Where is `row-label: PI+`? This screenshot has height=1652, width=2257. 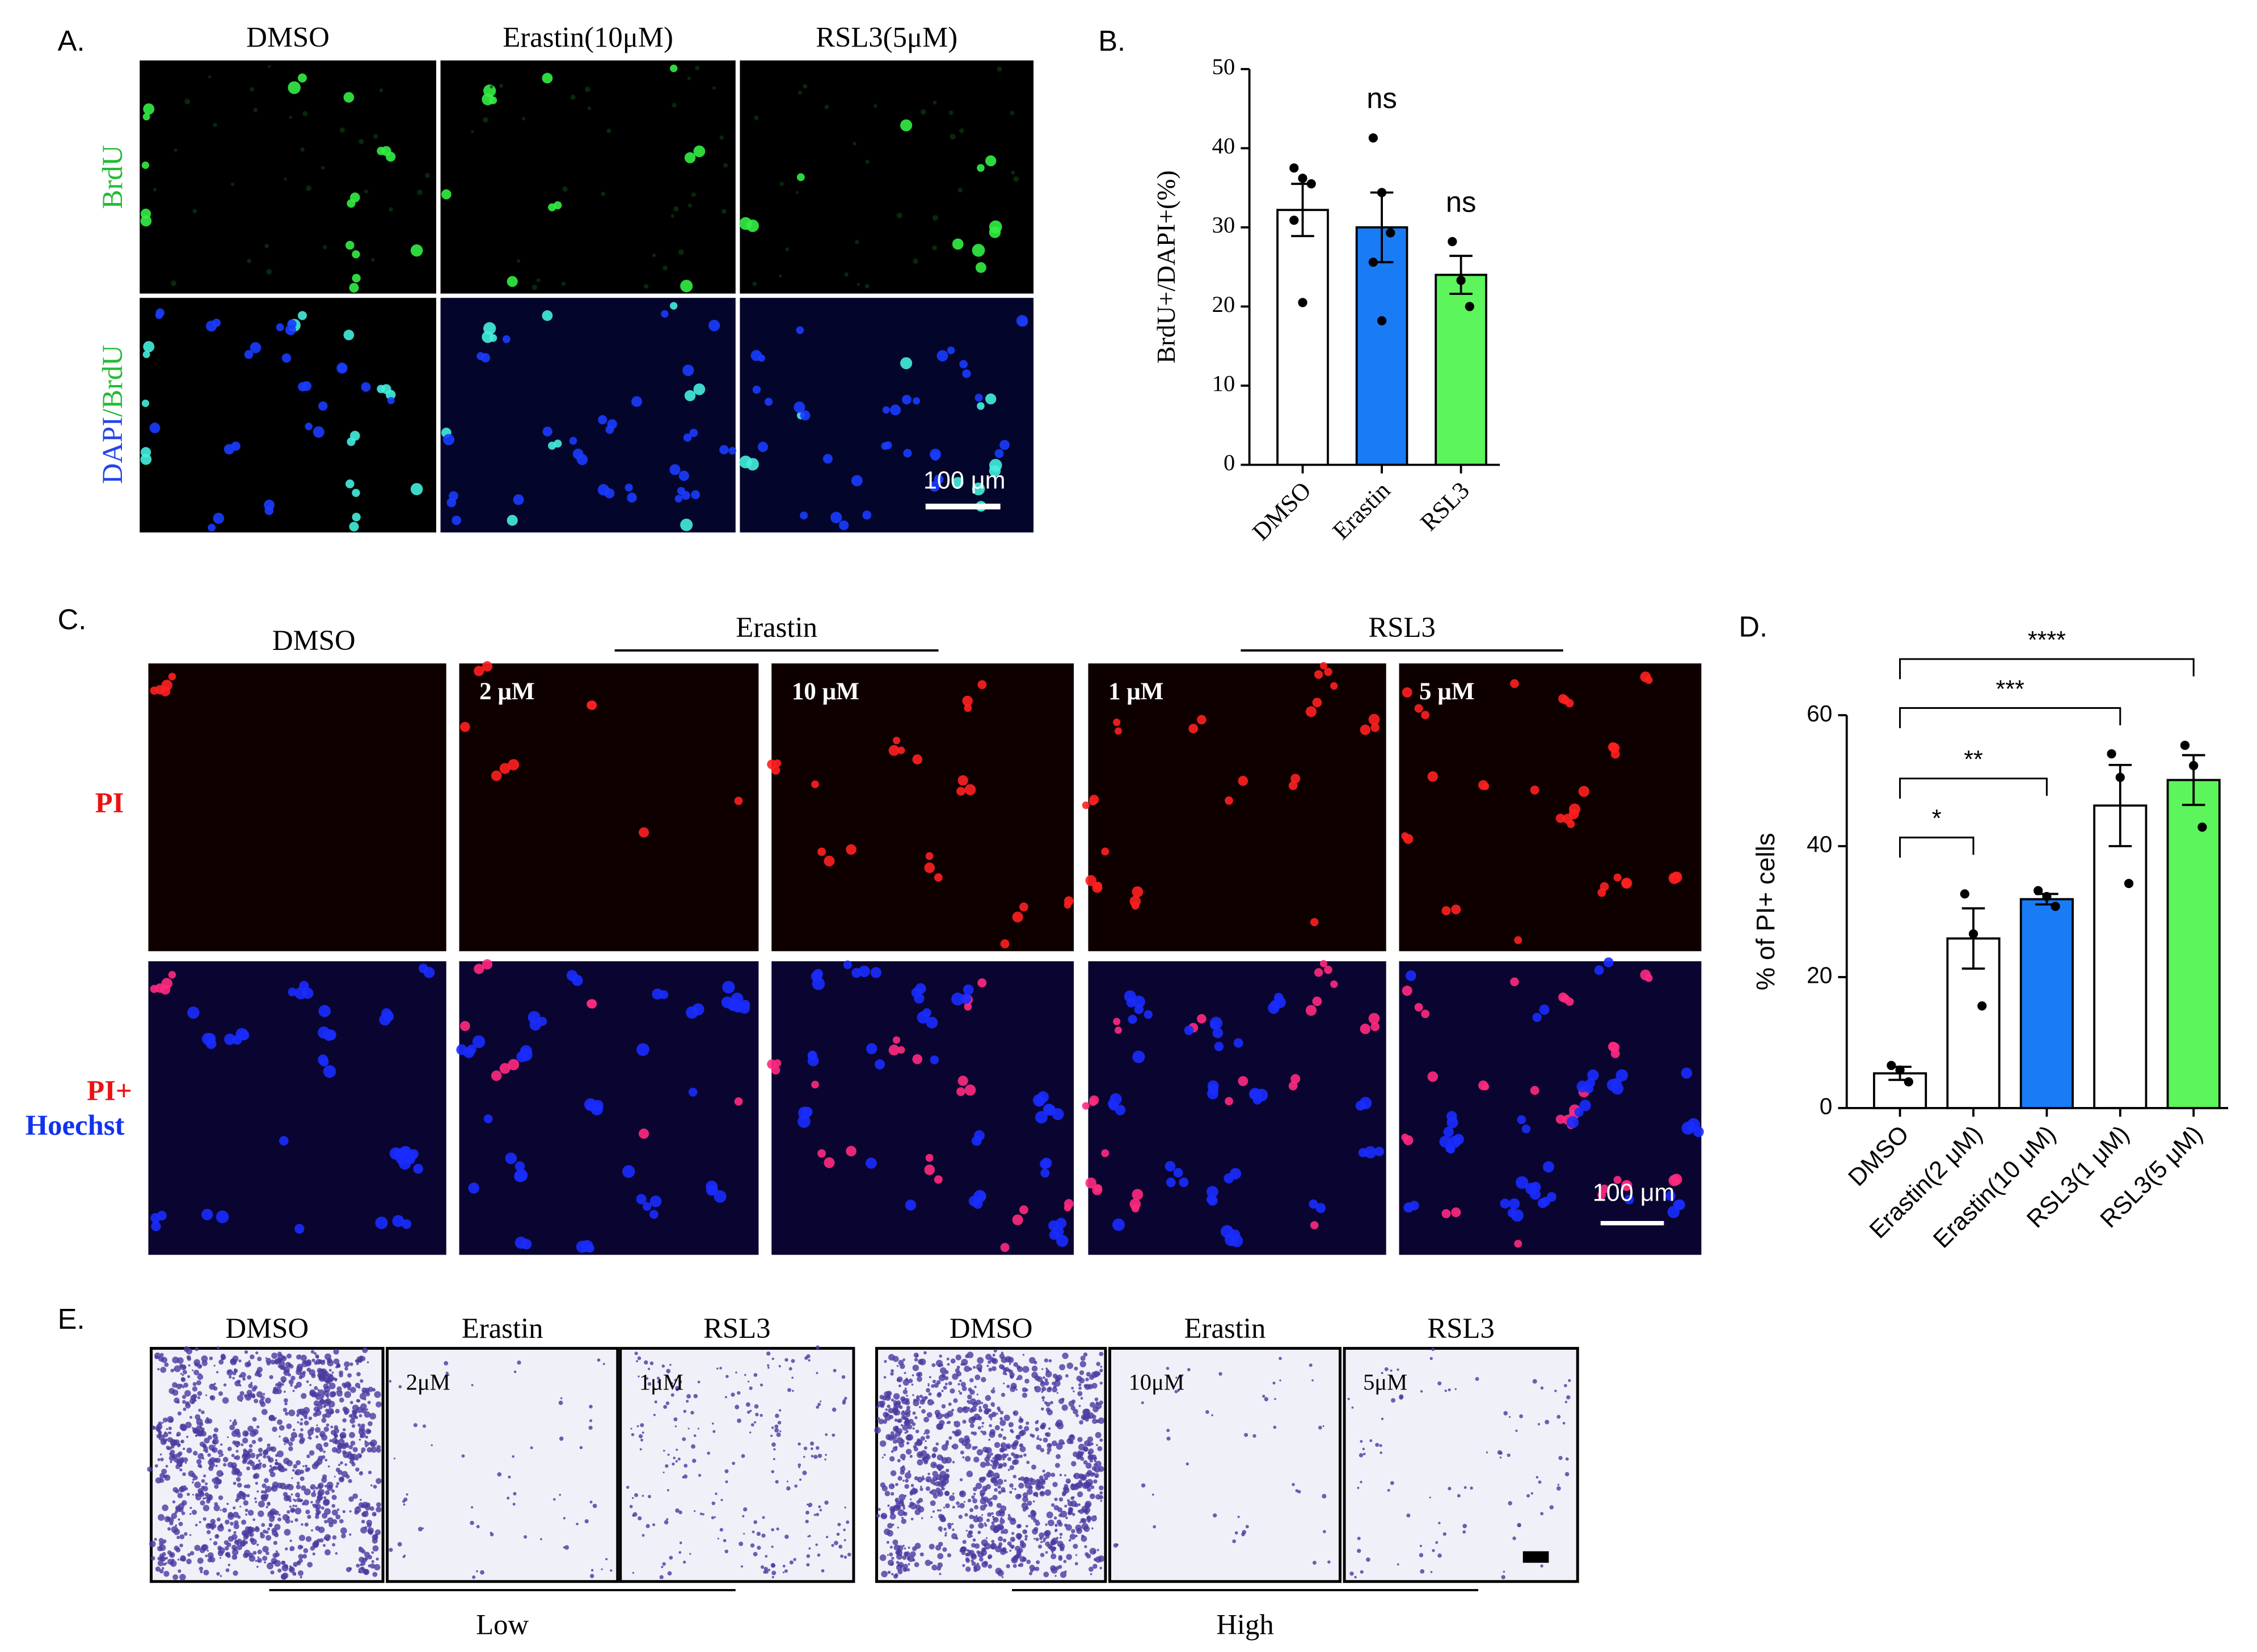 row-label: PI+ is located at coordinates (109, 1090).